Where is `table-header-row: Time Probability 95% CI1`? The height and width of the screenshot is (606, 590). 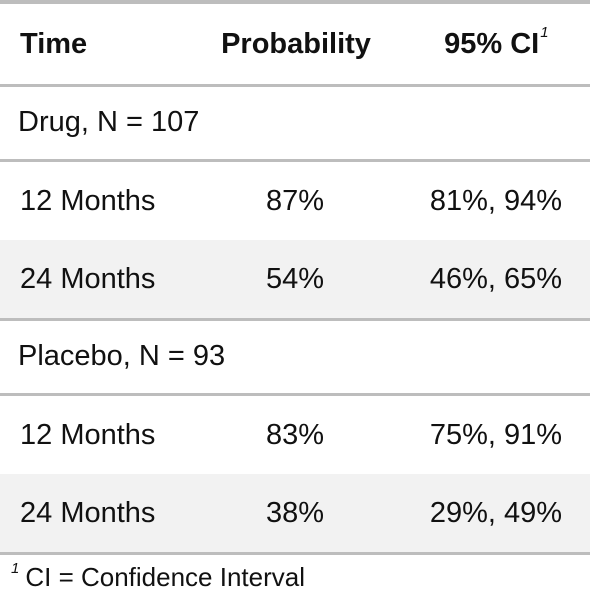
table-header-row: Time Probability 95% CI1 is located at coordinates (295, 44).